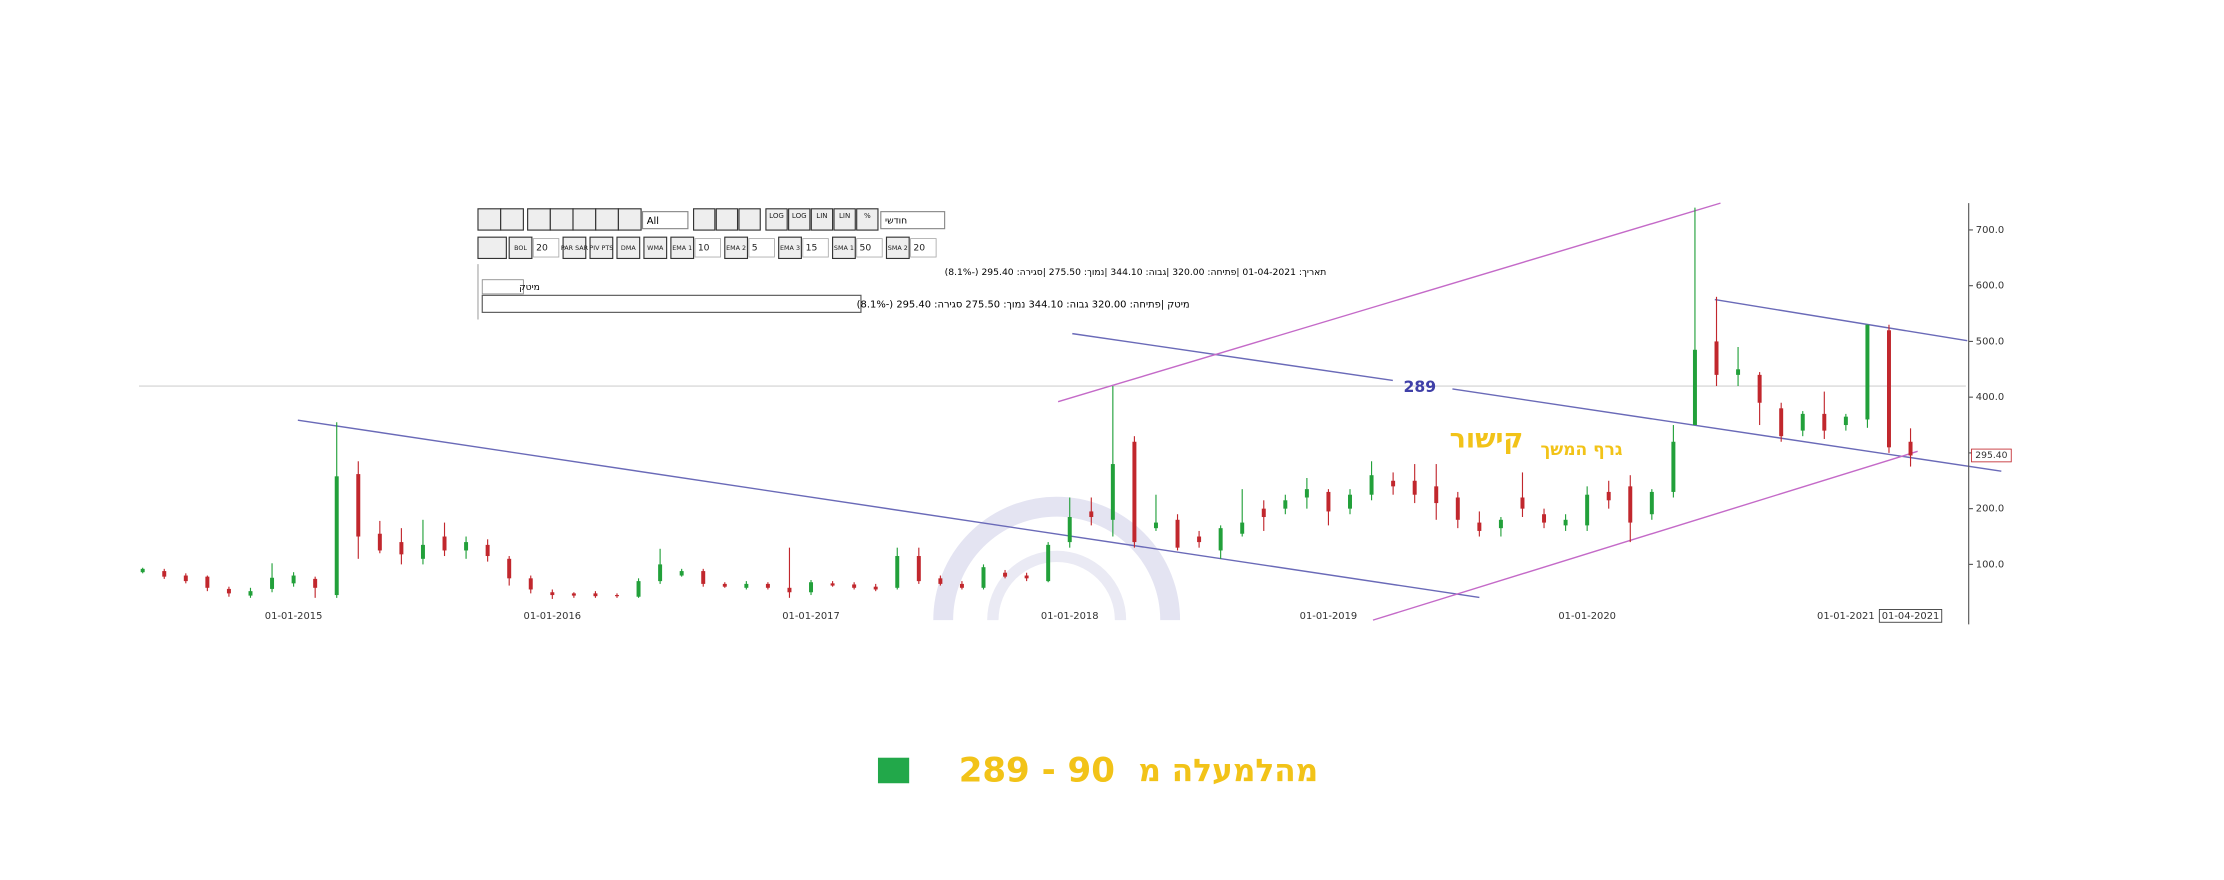 The image size is (2224, 880). Describe the element at coordinates (1990, 397) in the screenshot. I see `y-tick-label: 400.0` at that location.